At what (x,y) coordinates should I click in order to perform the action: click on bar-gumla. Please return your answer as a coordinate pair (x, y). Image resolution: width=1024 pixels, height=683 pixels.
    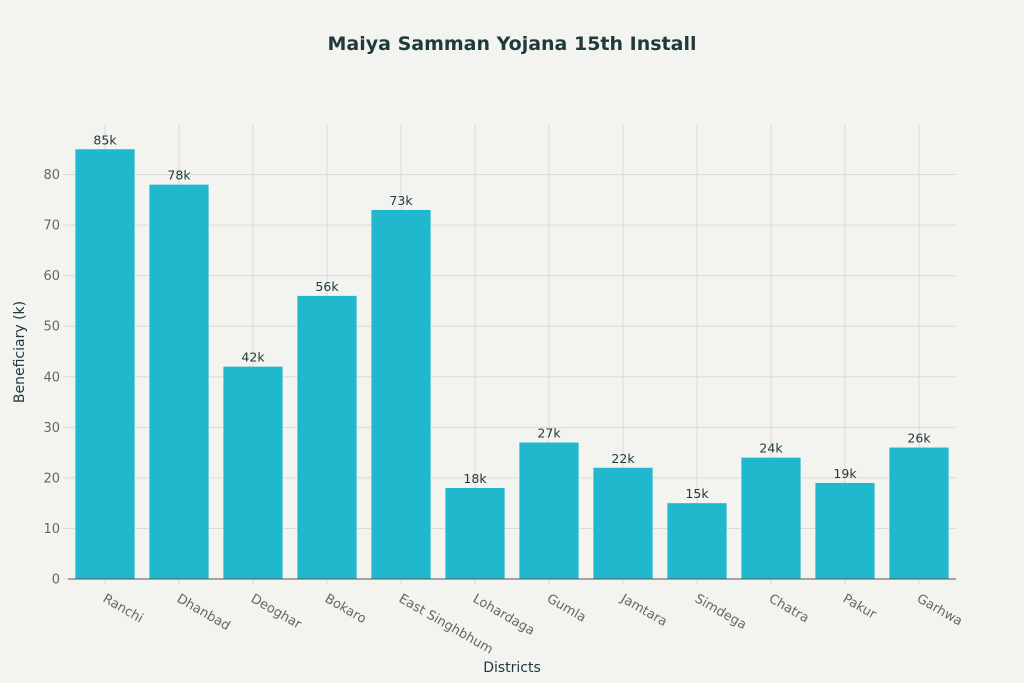
    Looking at the image, I should click on (549, 510).